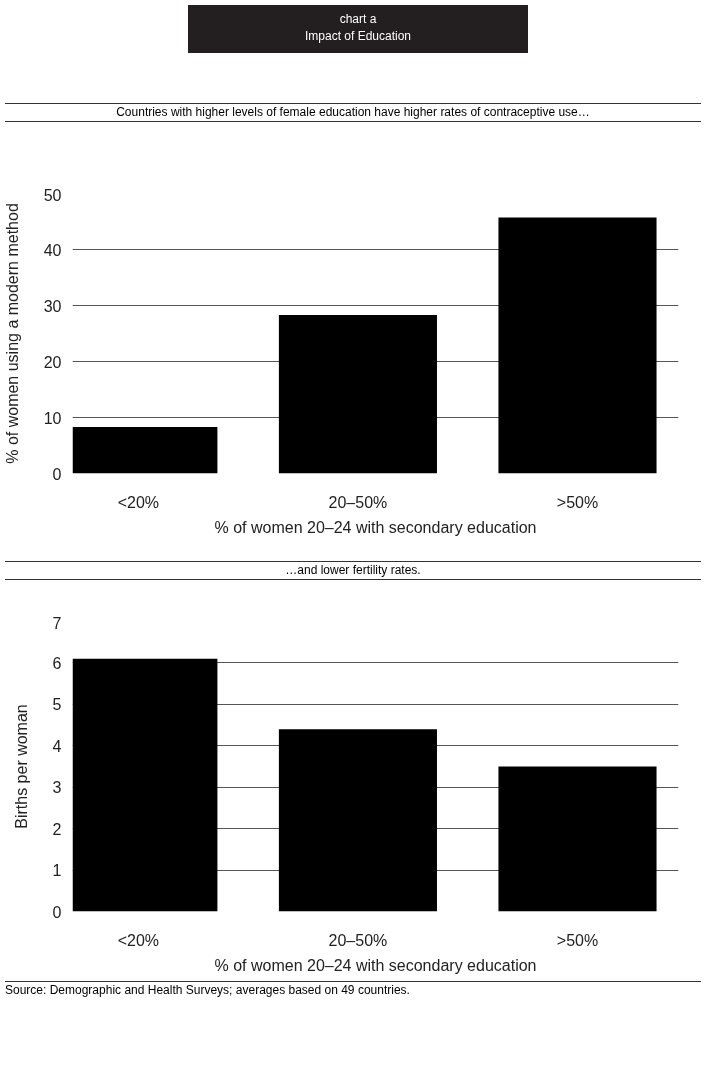  I want to click on y-tick-label: 4, so click(57, 746).